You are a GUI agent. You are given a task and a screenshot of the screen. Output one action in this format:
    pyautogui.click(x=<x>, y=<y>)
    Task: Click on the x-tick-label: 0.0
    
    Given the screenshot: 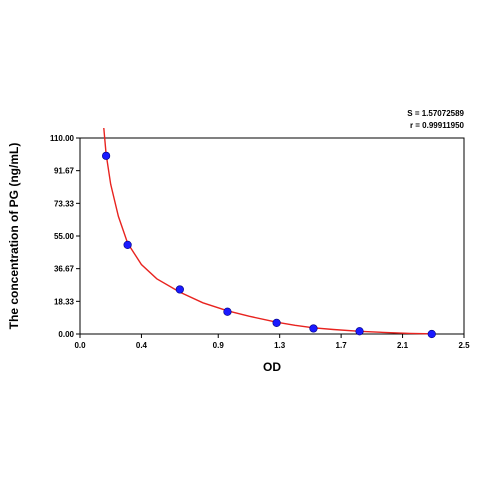 What is the action you would take?
    pyautogui.click(x=80, y=345)
    